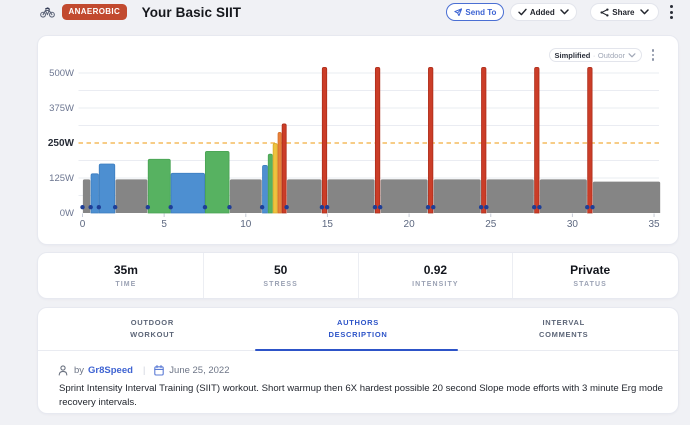 This screenshot has width=690, height=425. What do you see at coordinates (61, 143) in the screenshot?
I see `svg-text: 250W` at bounding box center [61, 143].